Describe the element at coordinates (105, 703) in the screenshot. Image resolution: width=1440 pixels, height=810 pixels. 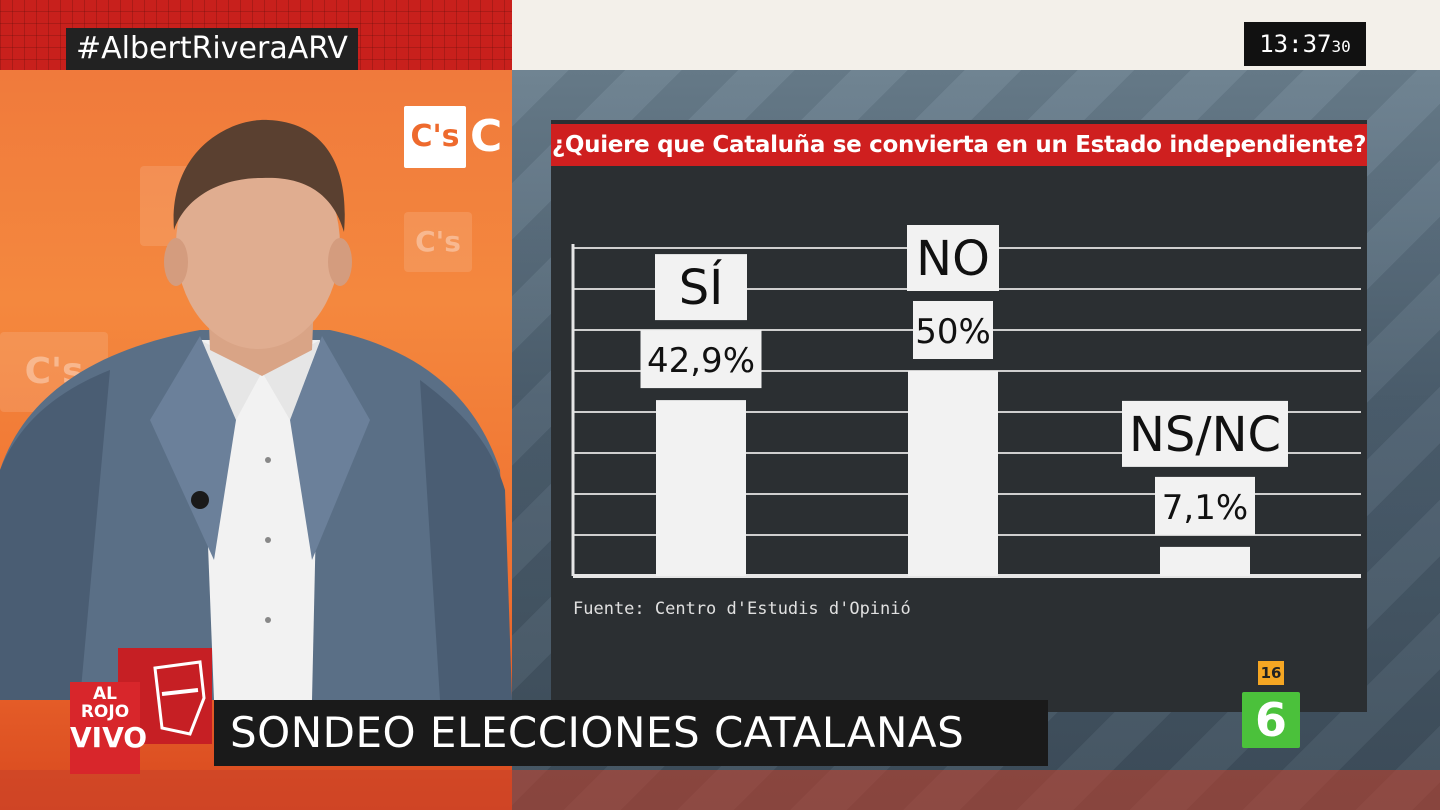
I see `show-logo-top: AL ROJO` at that location.